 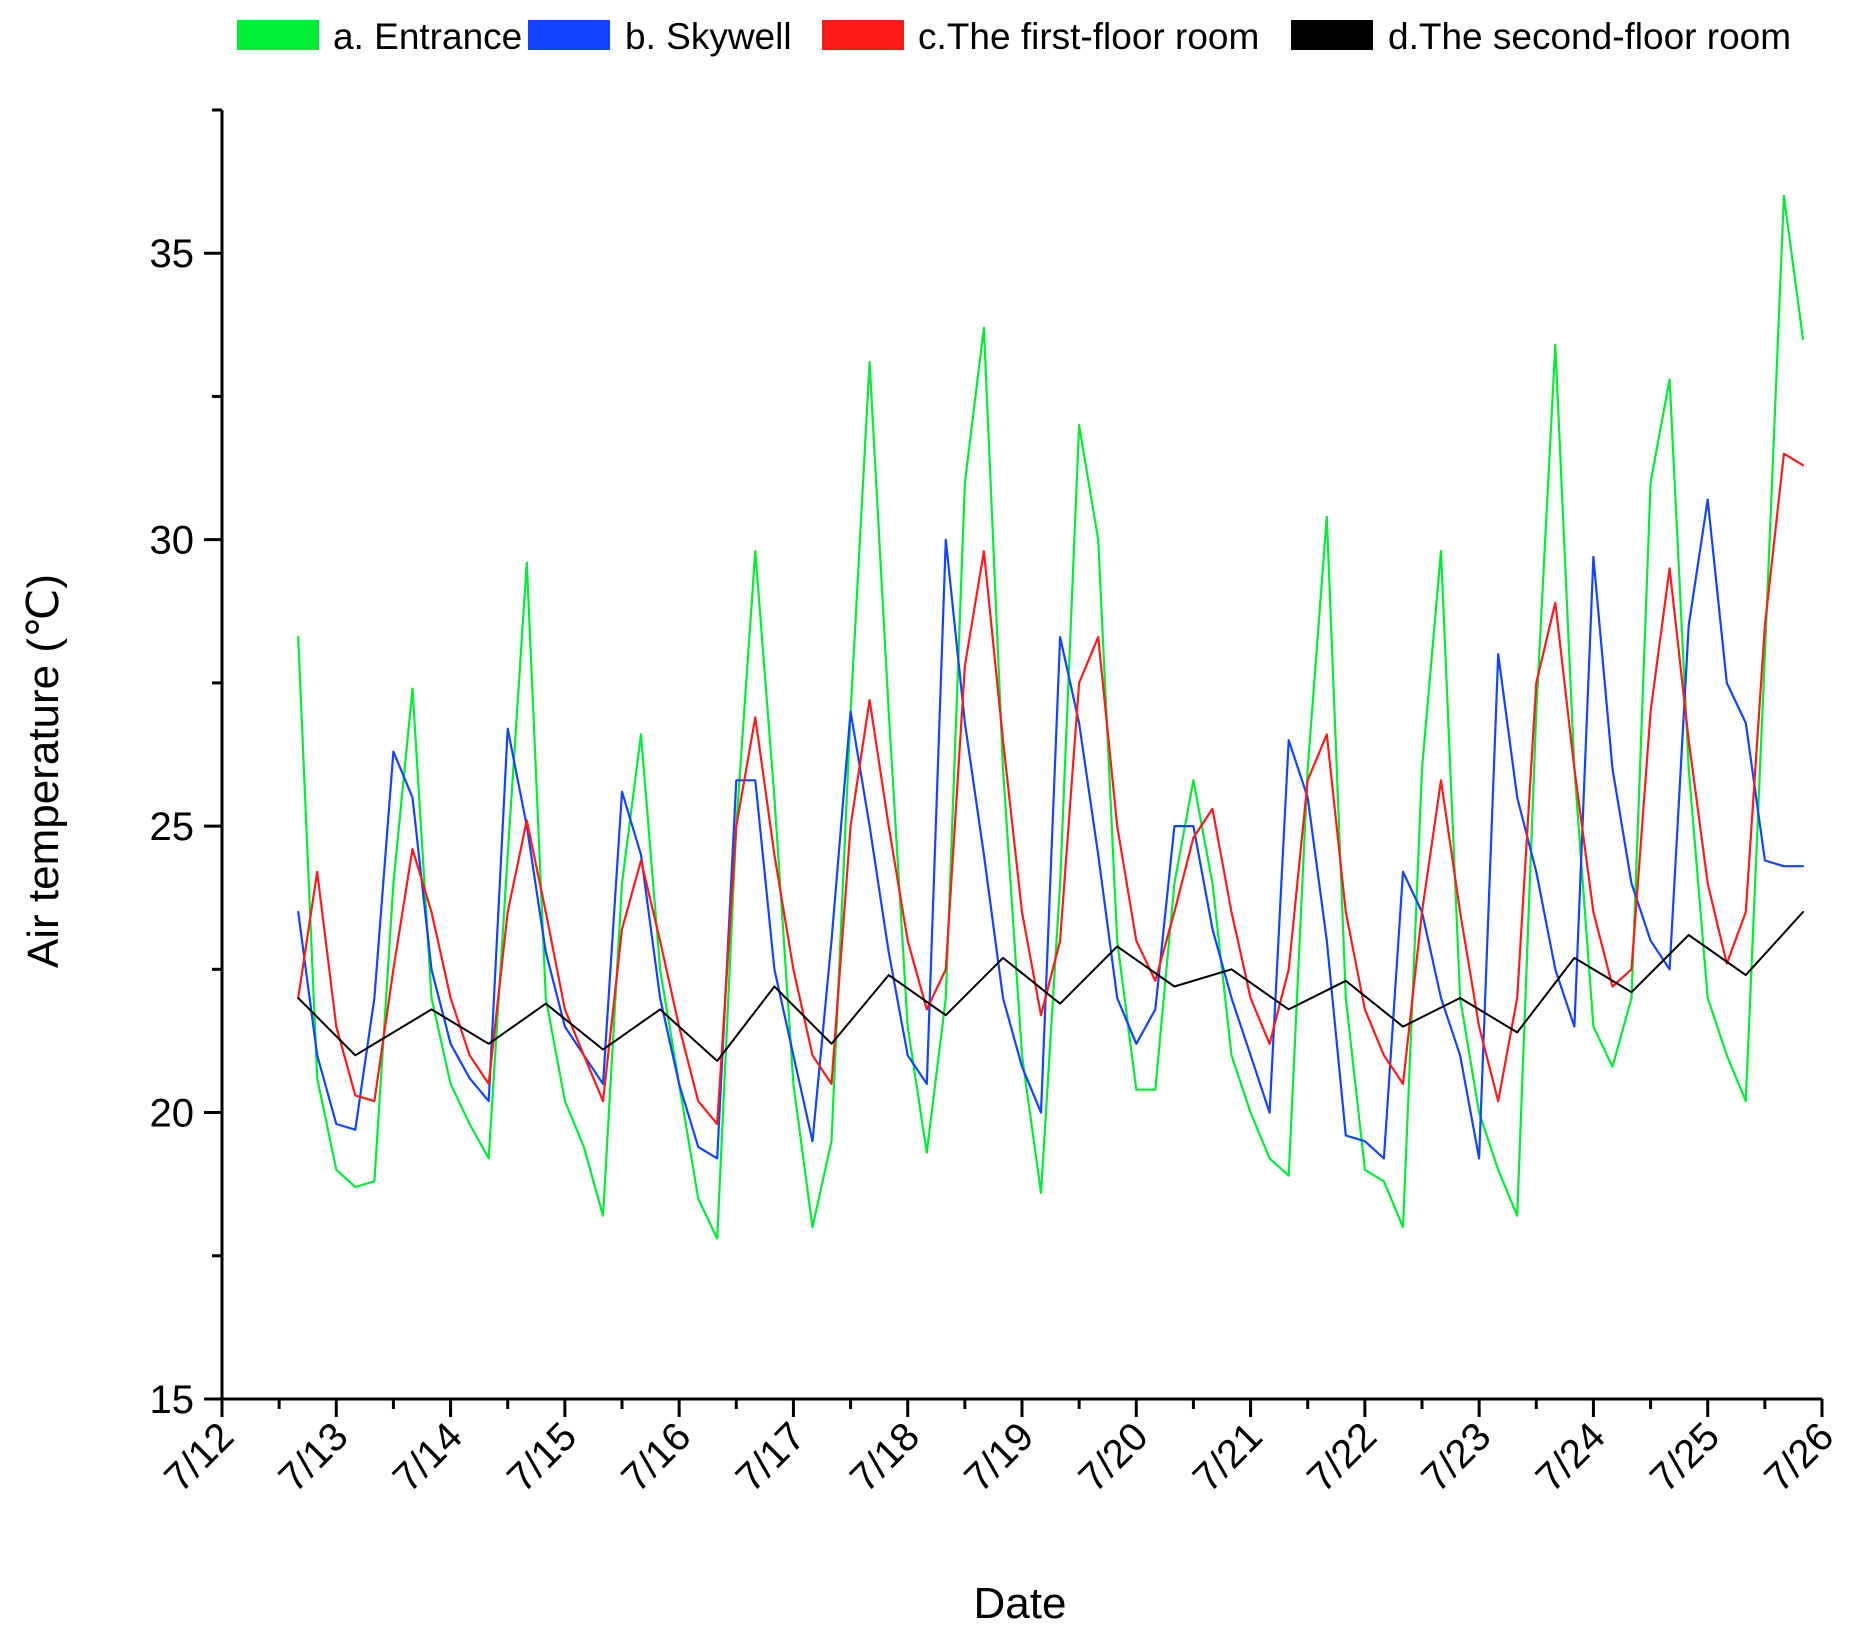 I want to click on x-tick-label: 7/22, so click(x=1342, y=1457).